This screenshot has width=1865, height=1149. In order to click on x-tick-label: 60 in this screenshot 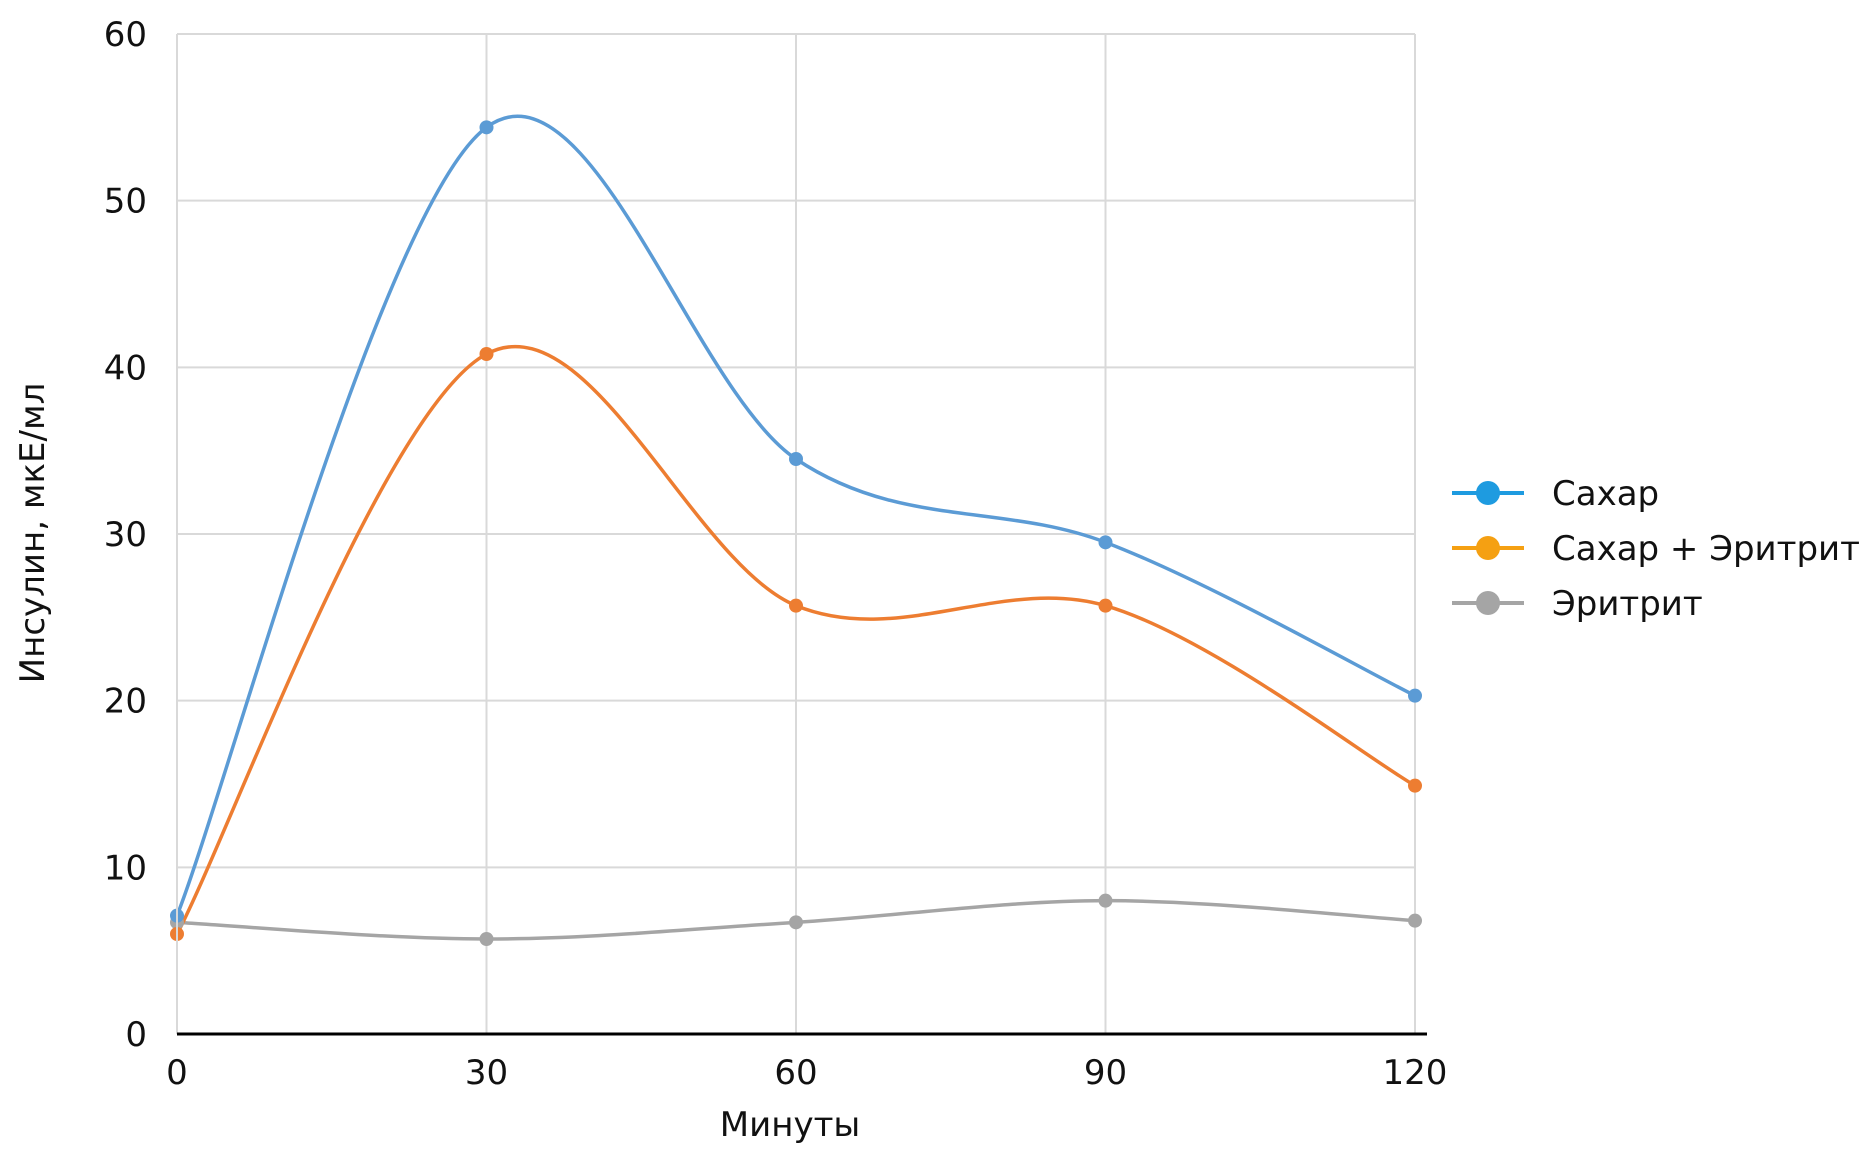, I will do `click(795, 1073)`.